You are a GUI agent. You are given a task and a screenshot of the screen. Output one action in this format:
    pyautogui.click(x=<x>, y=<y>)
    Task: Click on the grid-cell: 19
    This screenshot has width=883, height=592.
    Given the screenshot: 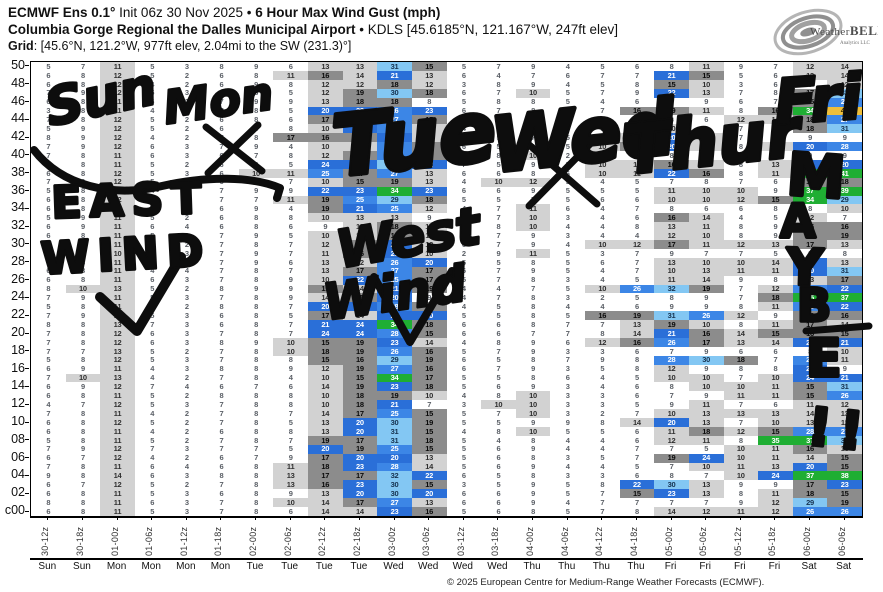 What is the action you would take?
    pyautogui.click(x=394, y=182)
    